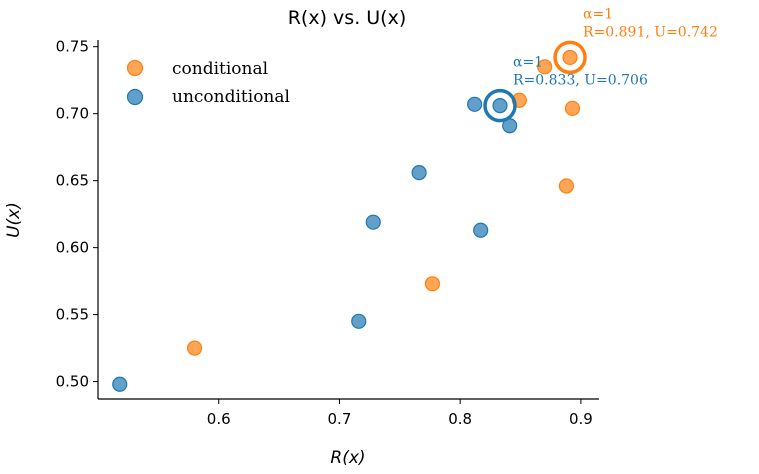 The height and width of the screenshot is (474, 759). What do you see at coordinates (72, 248) in the screenshot?
I see `y-tick-label: 0.60` at bounding box center [72, 248].